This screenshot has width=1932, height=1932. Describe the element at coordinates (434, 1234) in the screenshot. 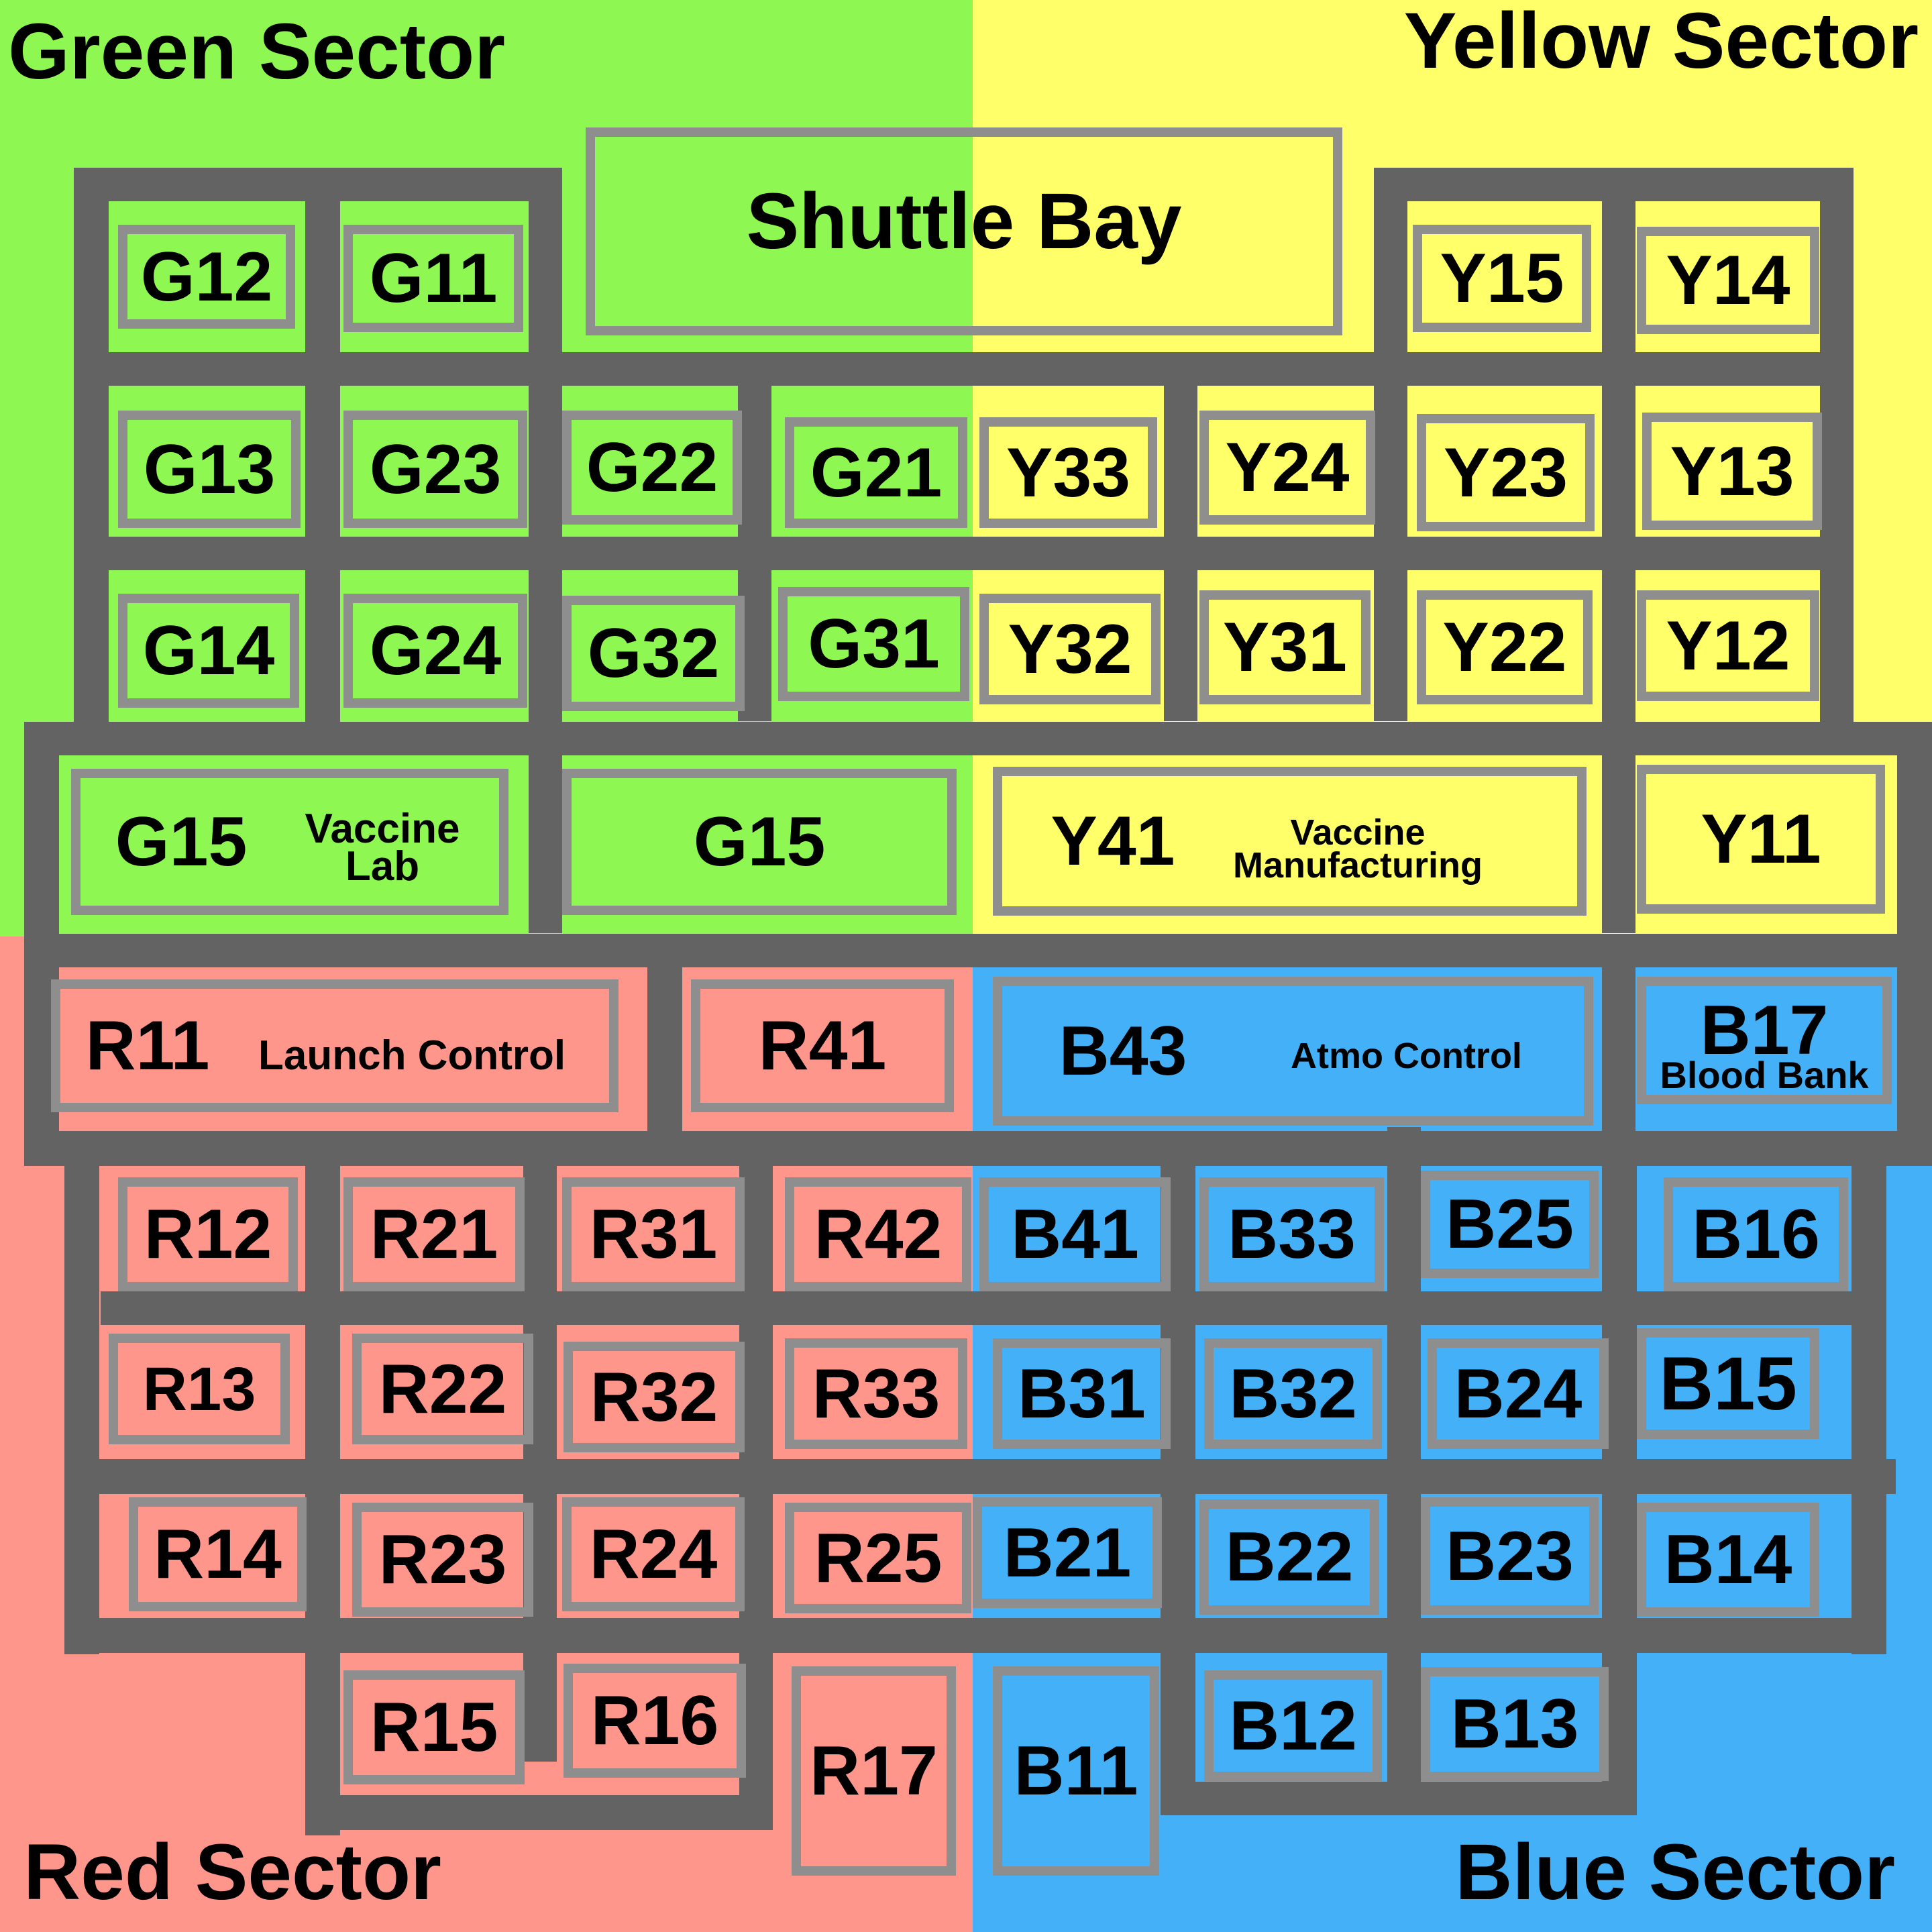

I see `room-r21: R21` at that location.